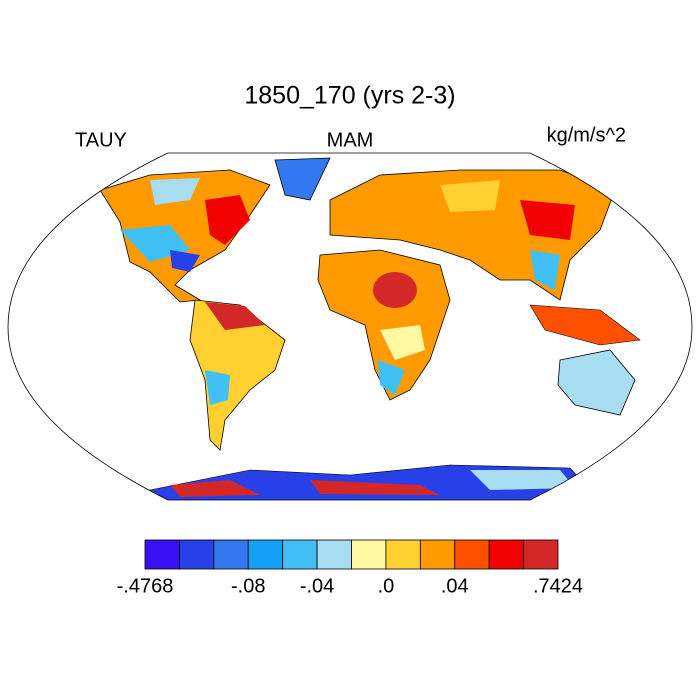  What do you see at coordinates (596, 382) in the screenshot?
I see `australia` at bounding box center [596, 382].